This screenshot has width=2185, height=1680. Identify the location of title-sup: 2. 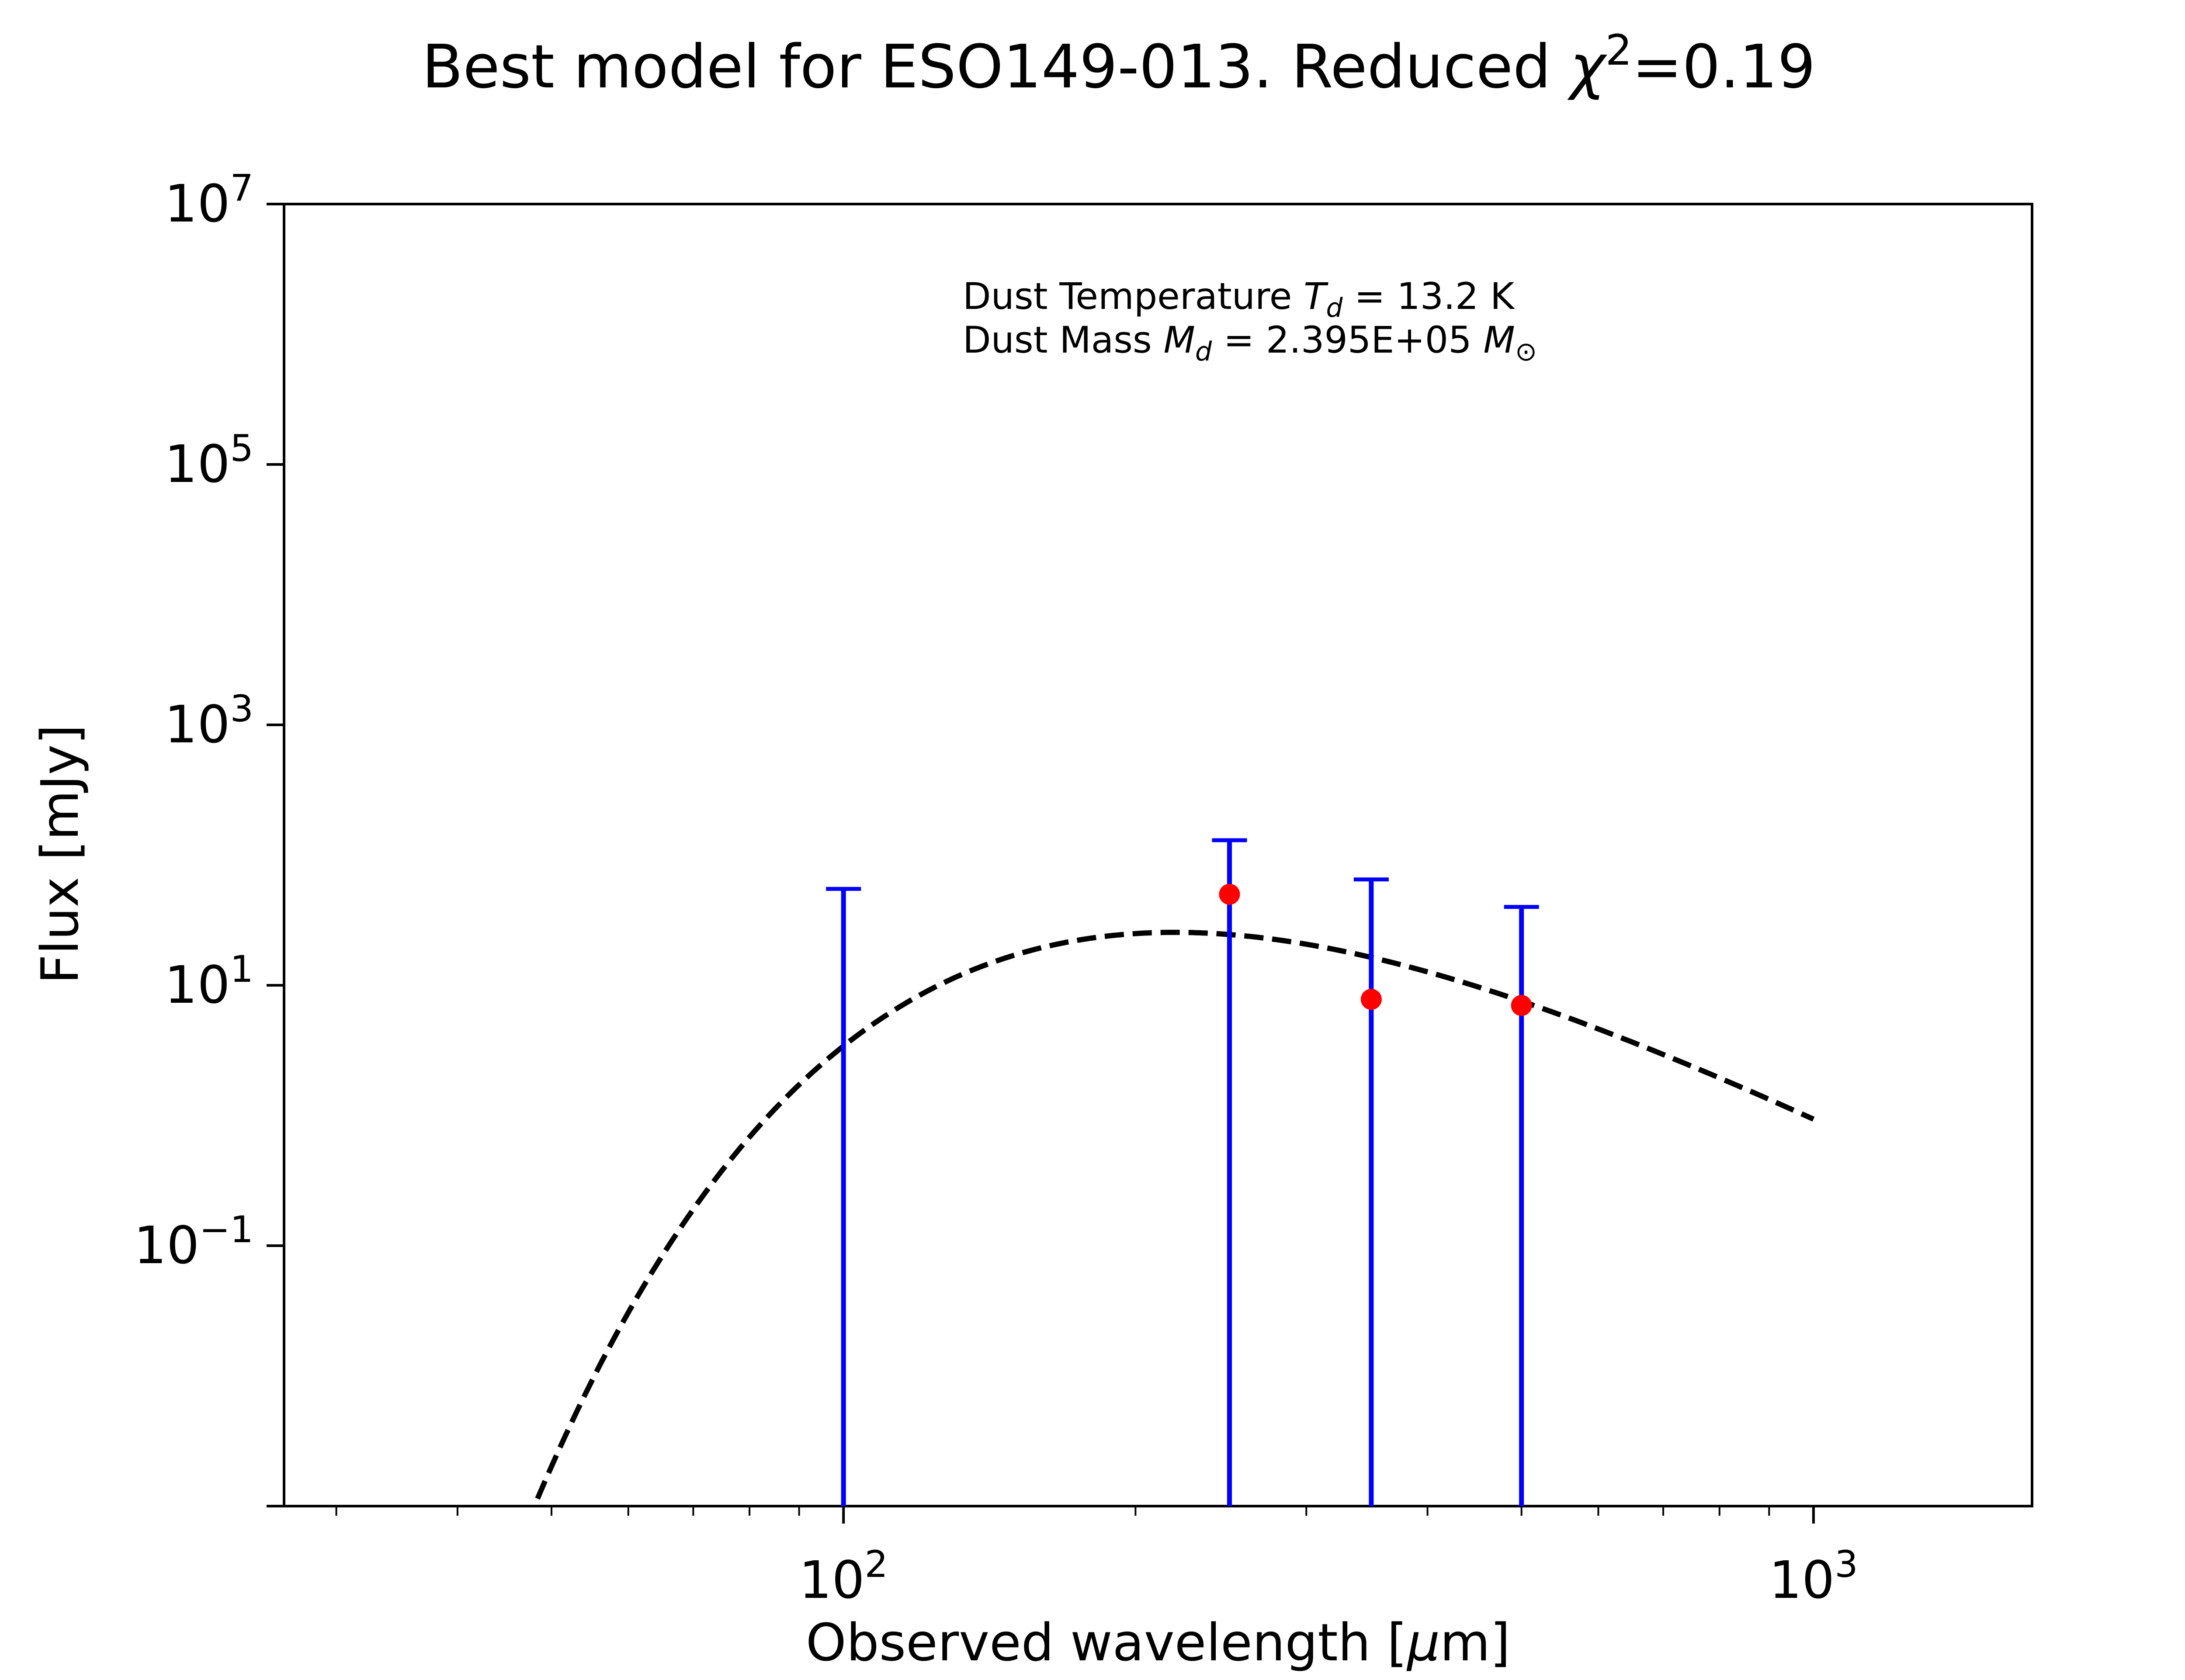
(1619, 50).